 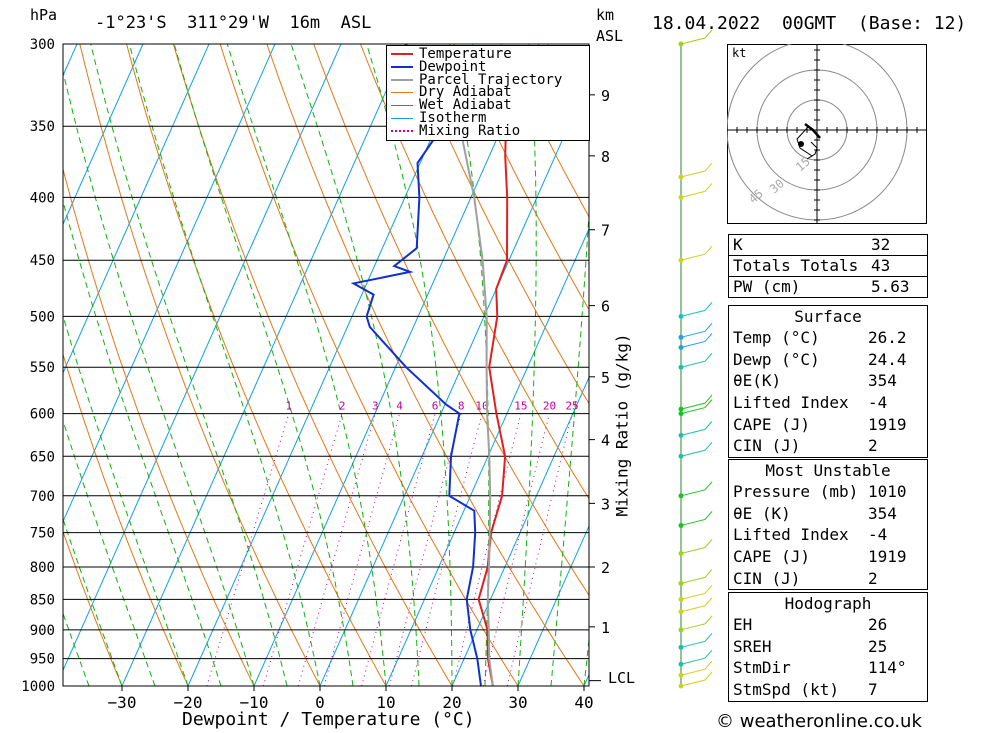 I want to click on pressure-tick-label: 450, so click(x=42, y=261).